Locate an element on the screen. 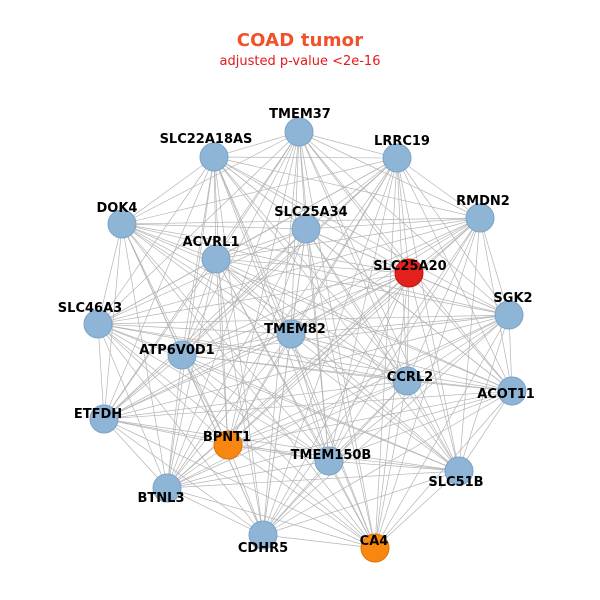 The height and width of the screenshot is (600, 600). node-label-slc46a3: SLC46A3 is located at coordinates (90, 308).